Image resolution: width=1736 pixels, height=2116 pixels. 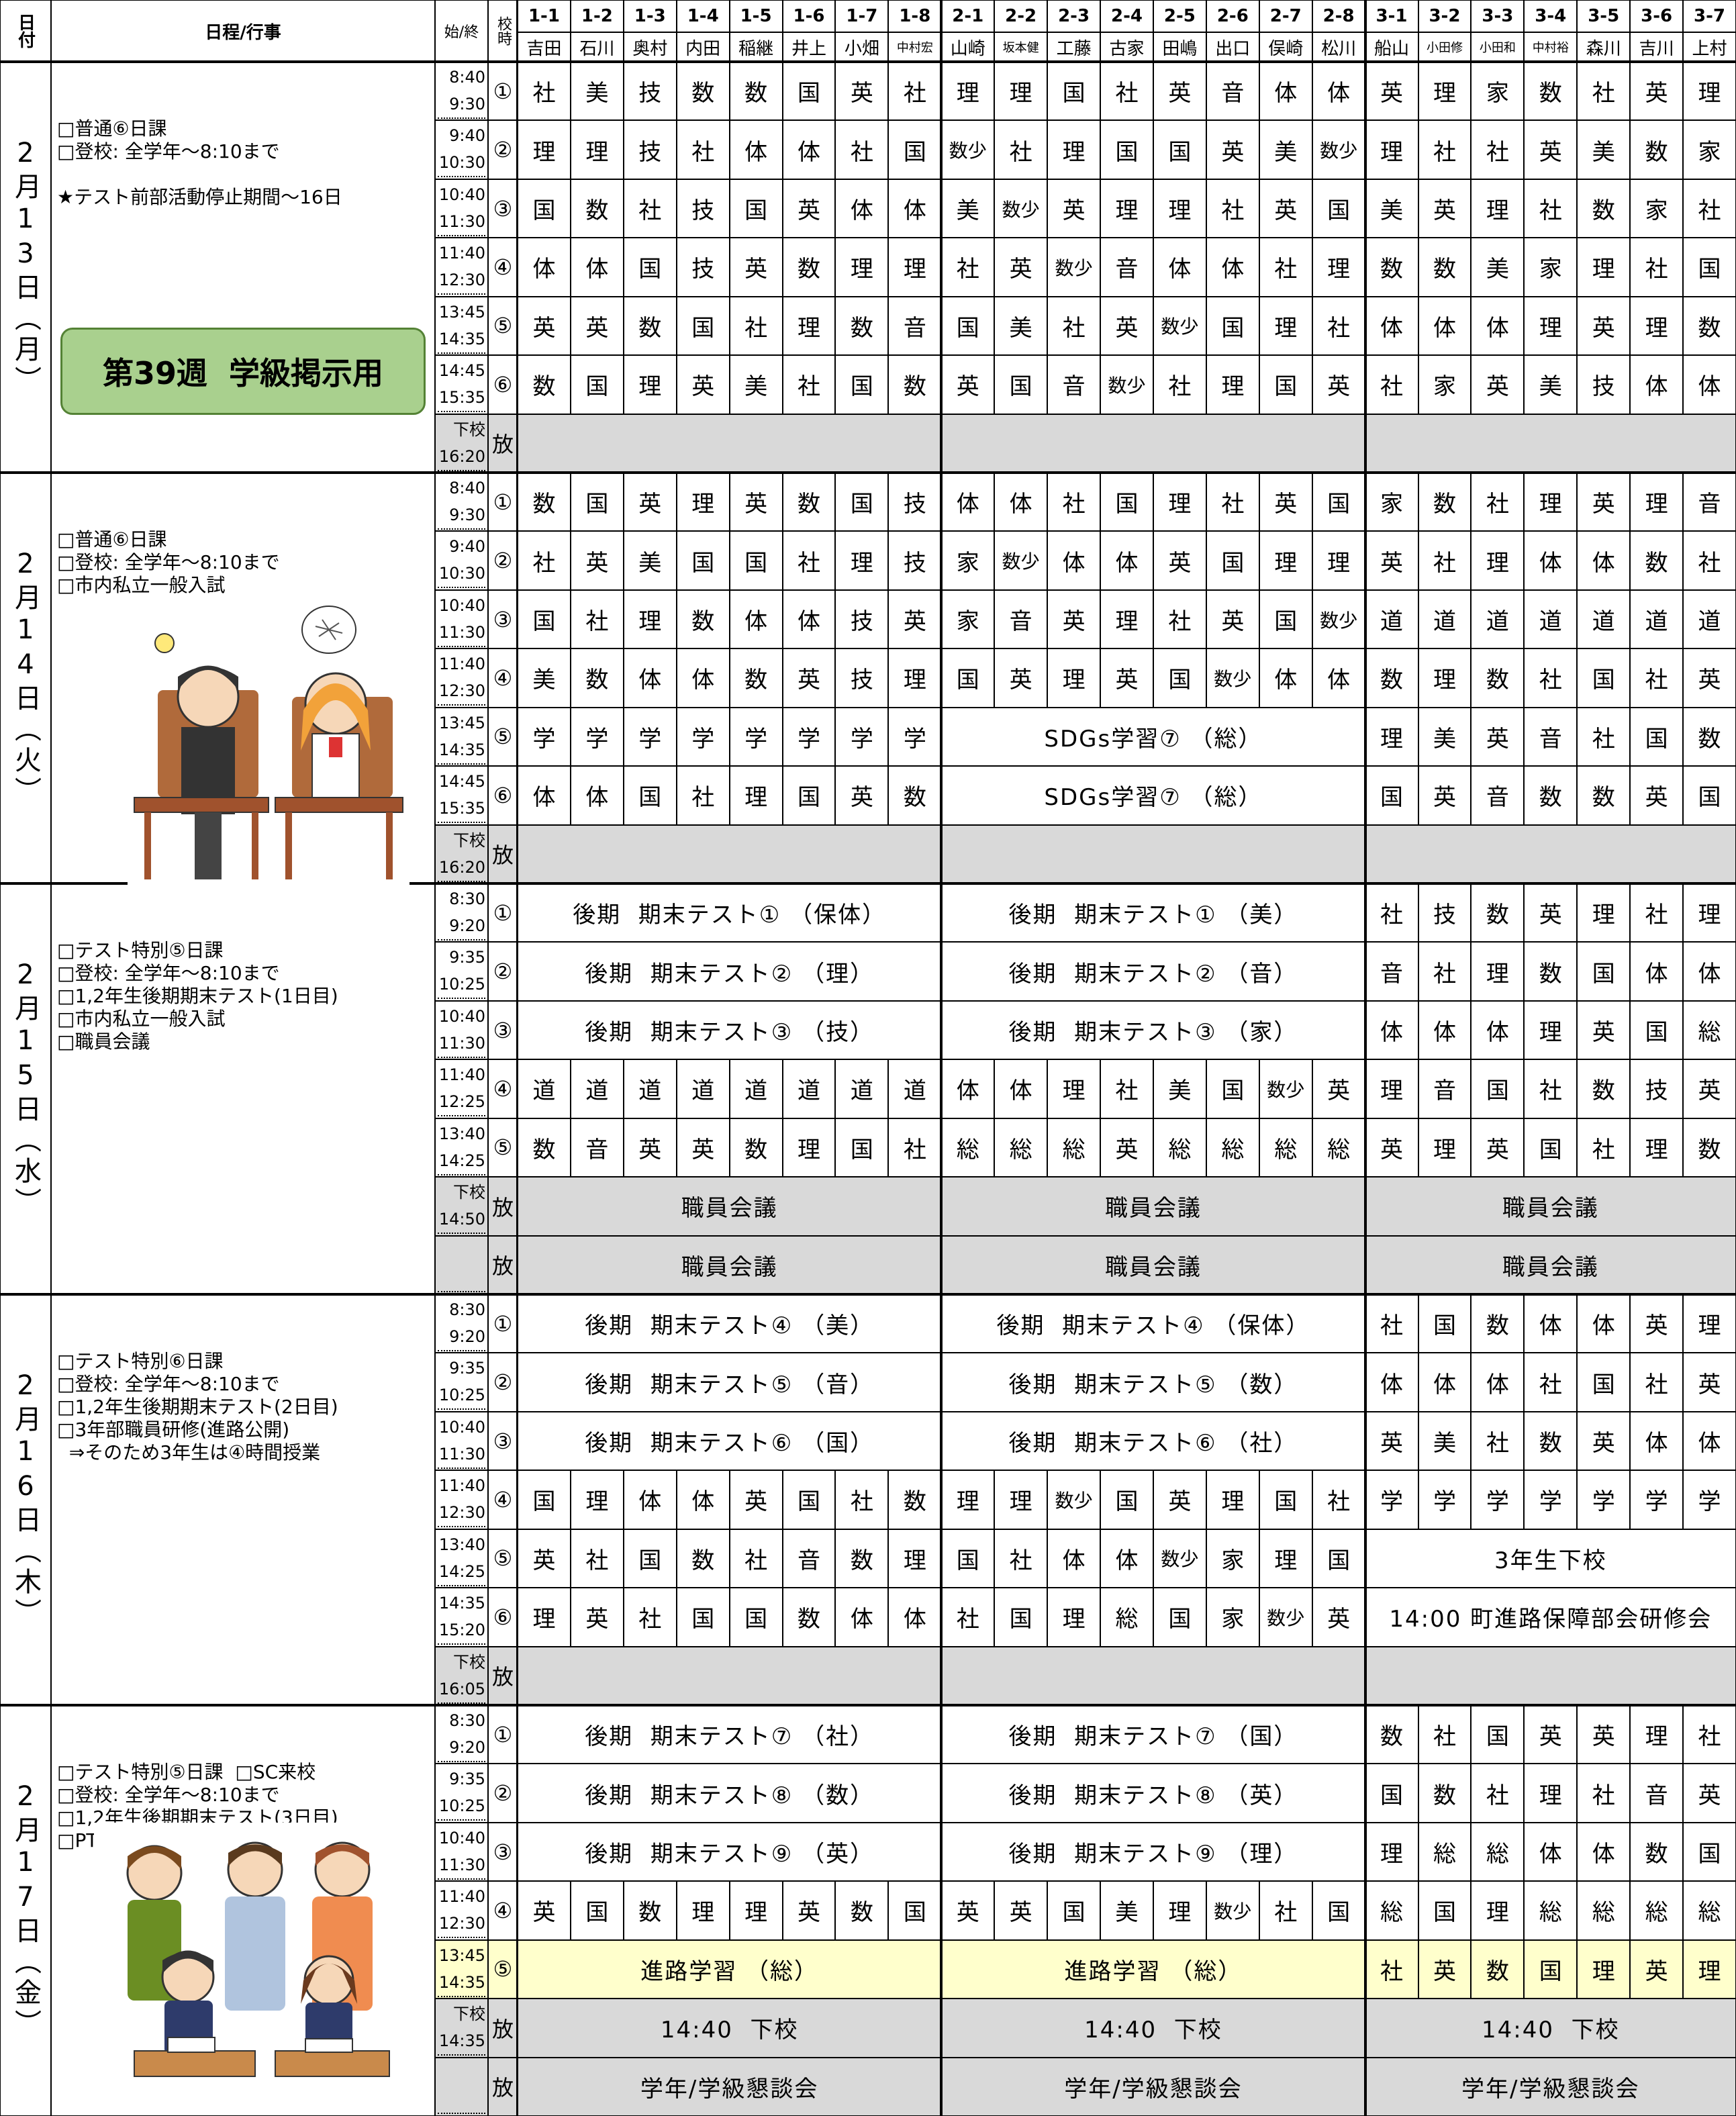 I want to click on header-date: 日付, so click(x=26, y=31).